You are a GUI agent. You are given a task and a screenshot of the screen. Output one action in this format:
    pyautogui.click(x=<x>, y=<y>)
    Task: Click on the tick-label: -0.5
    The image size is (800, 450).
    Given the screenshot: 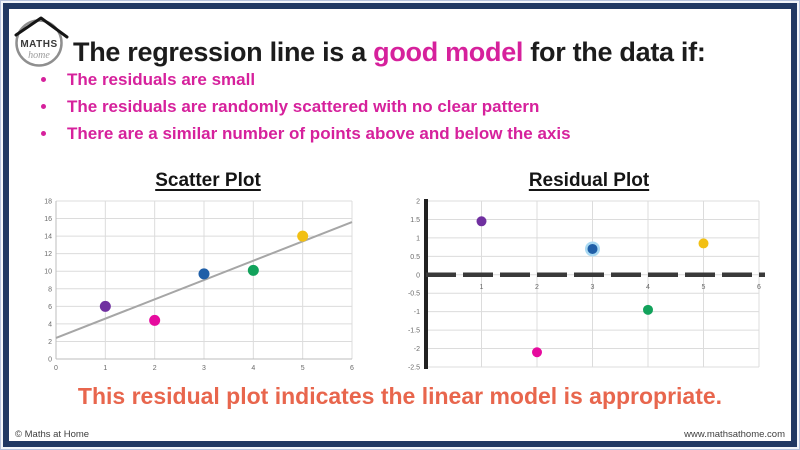 What is the action you would take?
    pyautogui.click(x=414, y=294)
    